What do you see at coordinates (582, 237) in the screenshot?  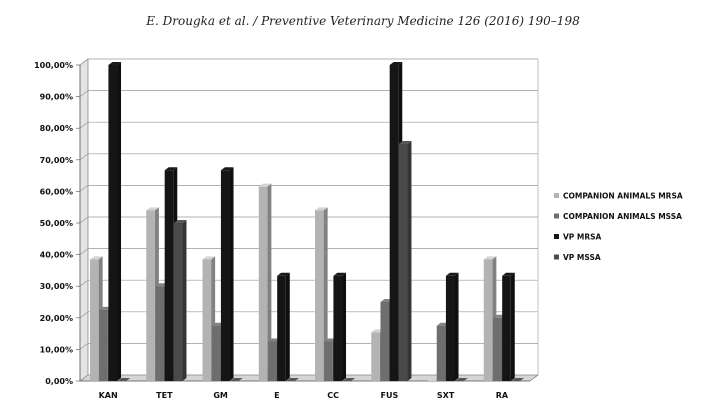 I see `legend-label: VP MRSA` at bounding box center [582, 237].